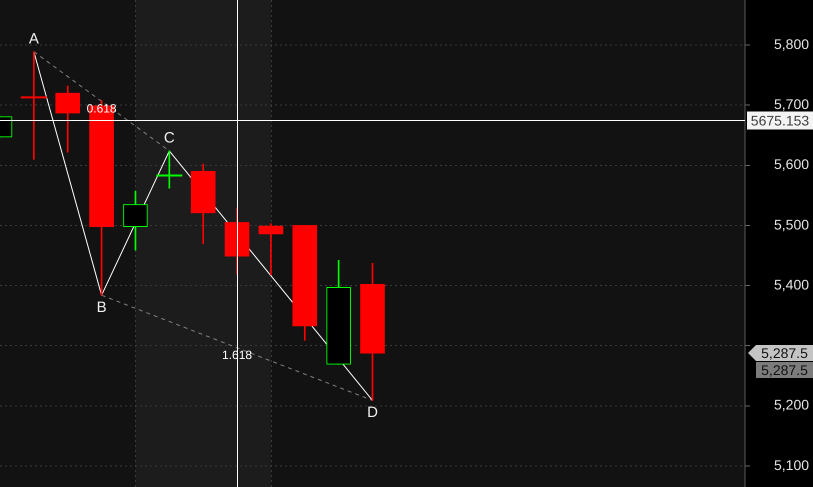 Image resolution: width=813 pixels, height=487 pixels. I want to click on ref-line-label: 5675.153, so click(780, 120).